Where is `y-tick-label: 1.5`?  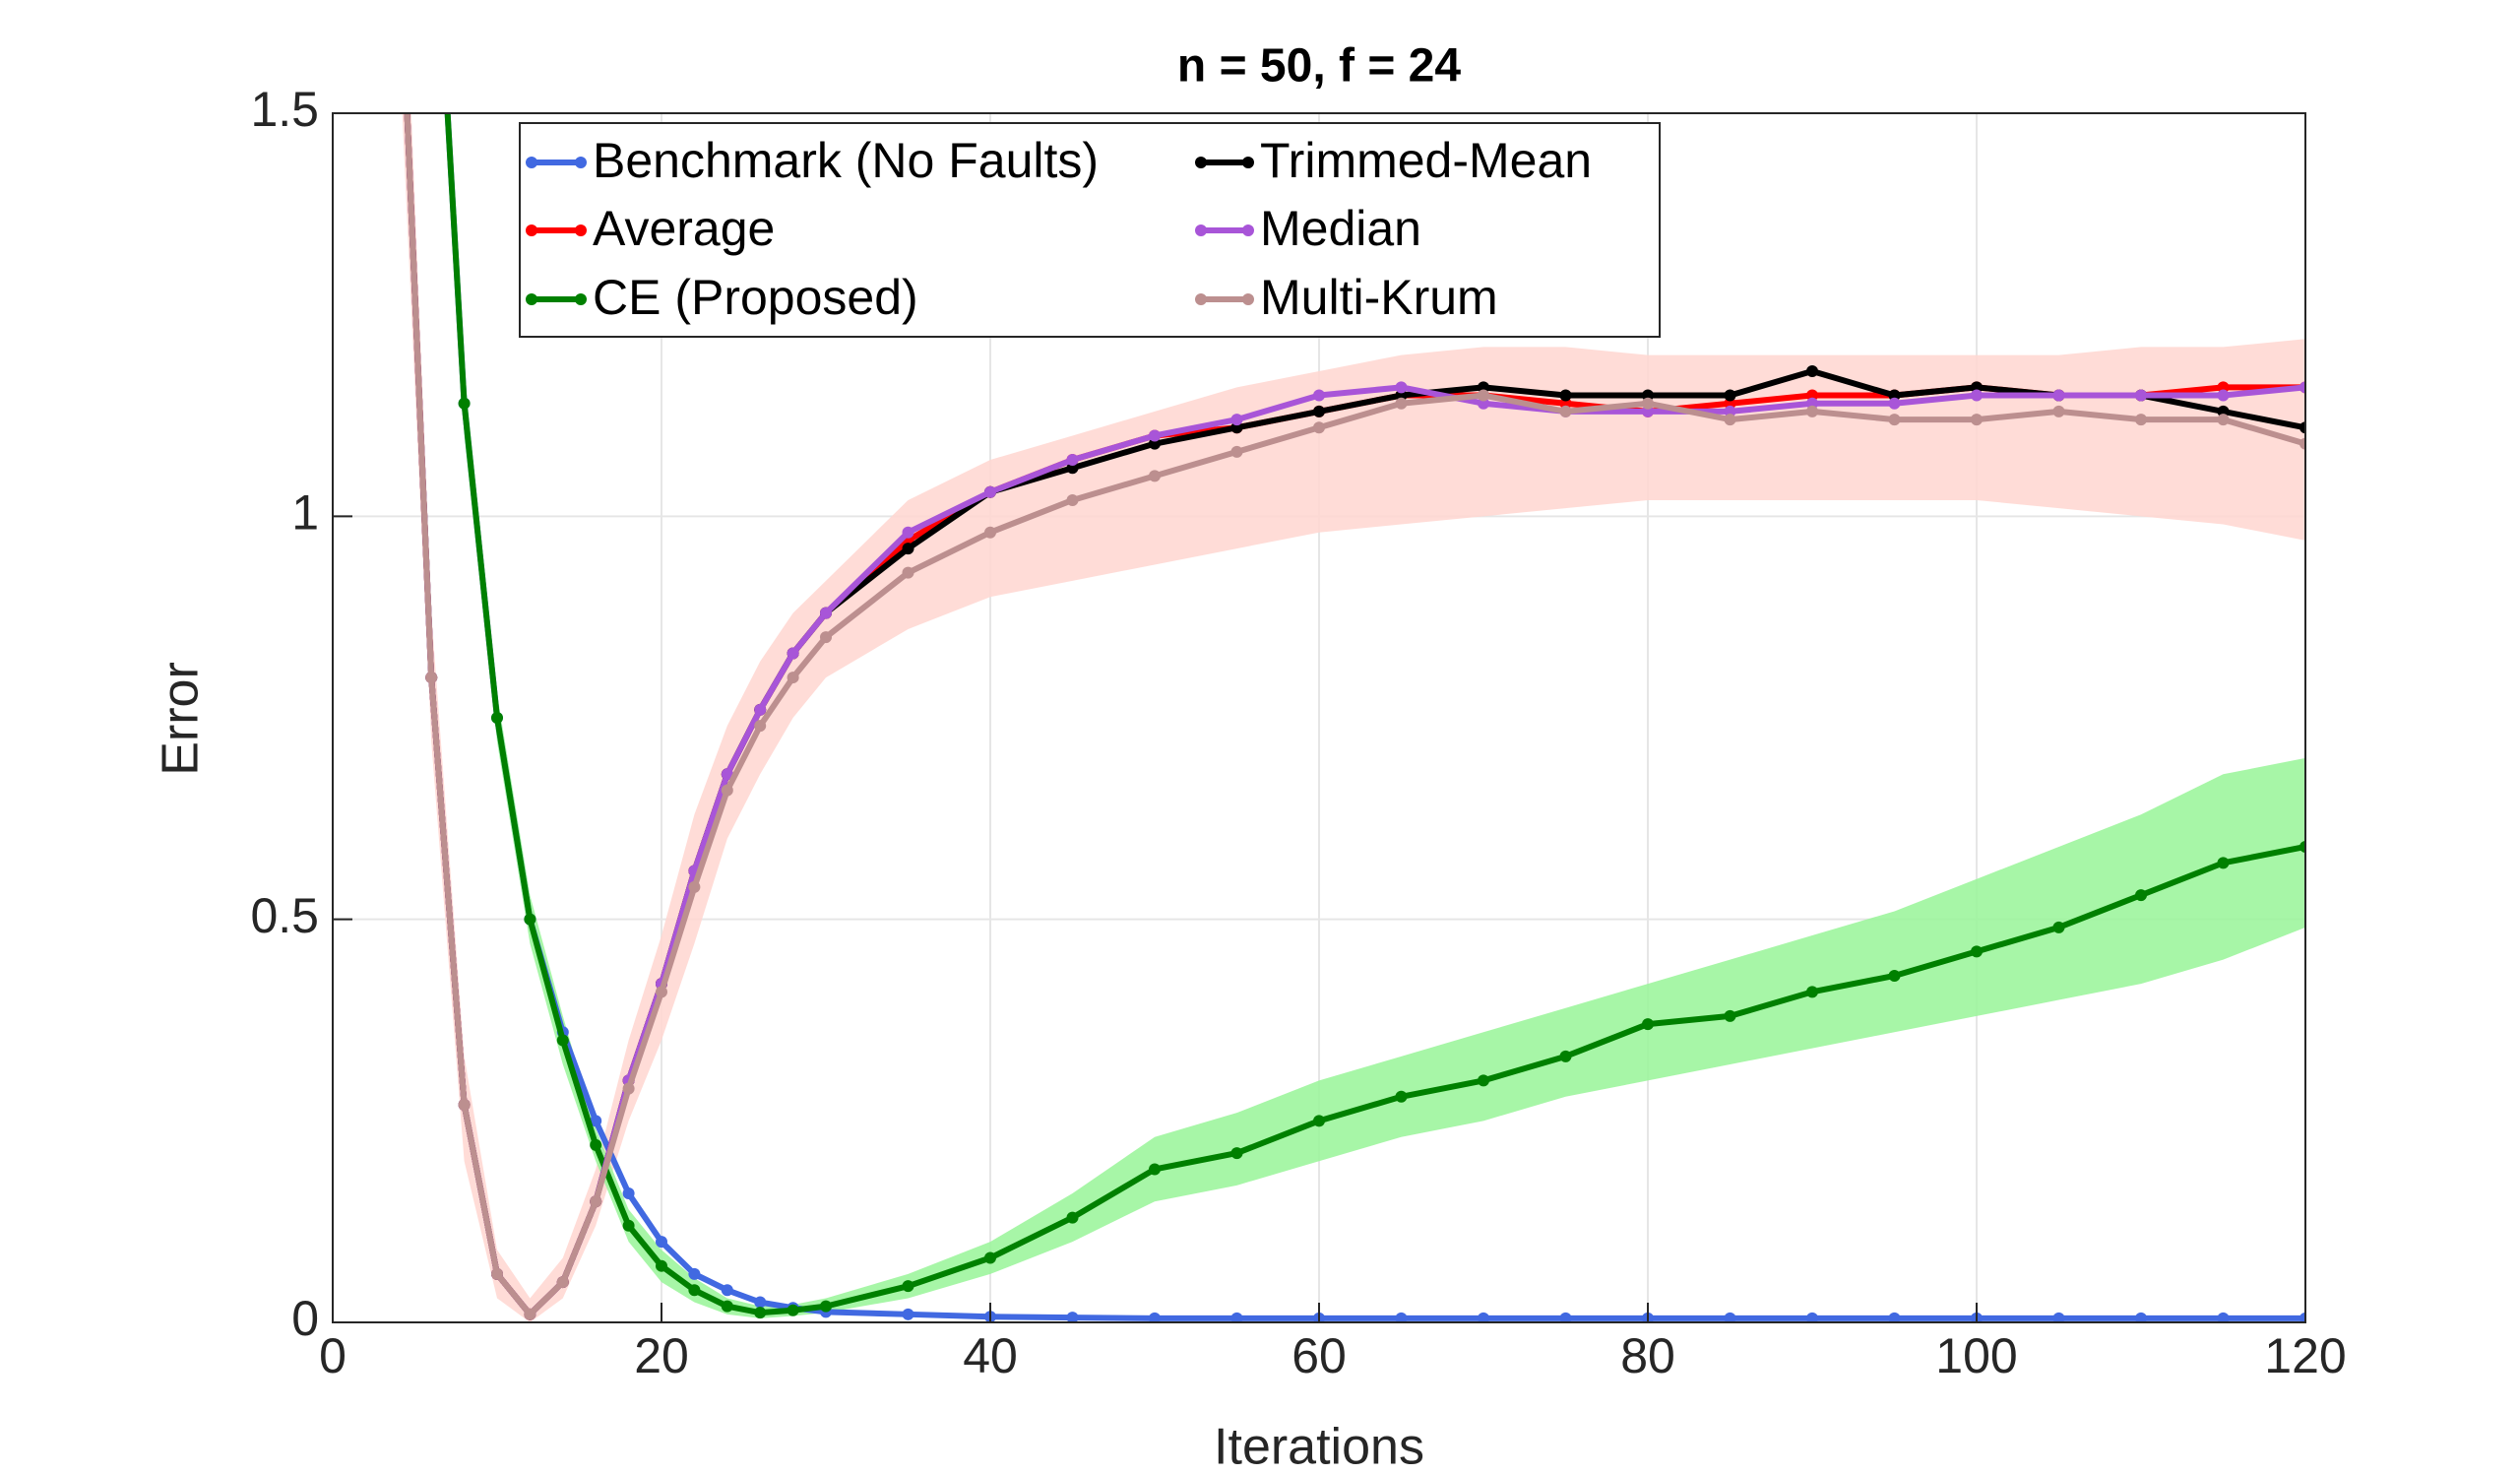
y-tick-label: 1.5 is located at coordinates (284, 109).